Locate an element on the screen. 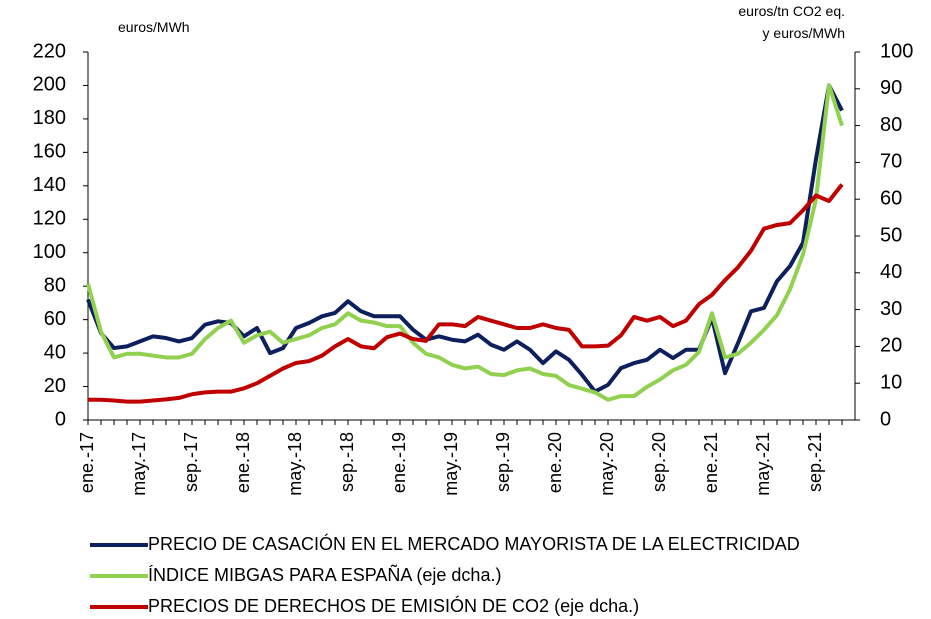 This screenshot has width=931, height=619. legend-label: ÍNDICE MIBGAS PARA ESPAÑA (eje dcha.) is located at coordinates (324, 574).